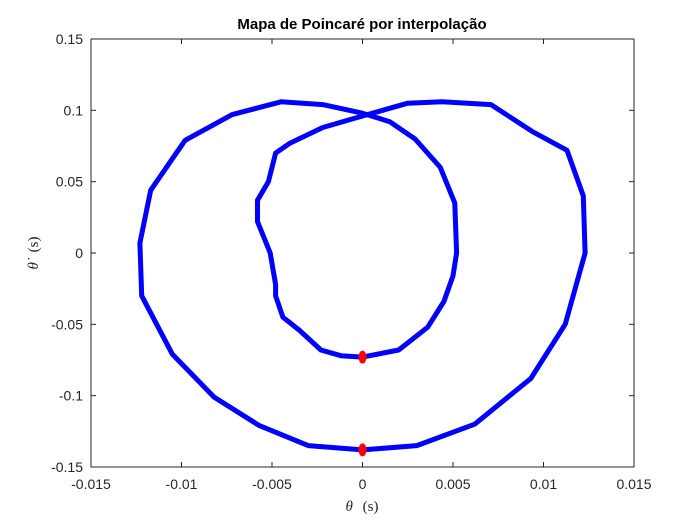 This screenshot has width=700, height=525. I want to click on x-axis-label: θ (s), so click(362, 507).